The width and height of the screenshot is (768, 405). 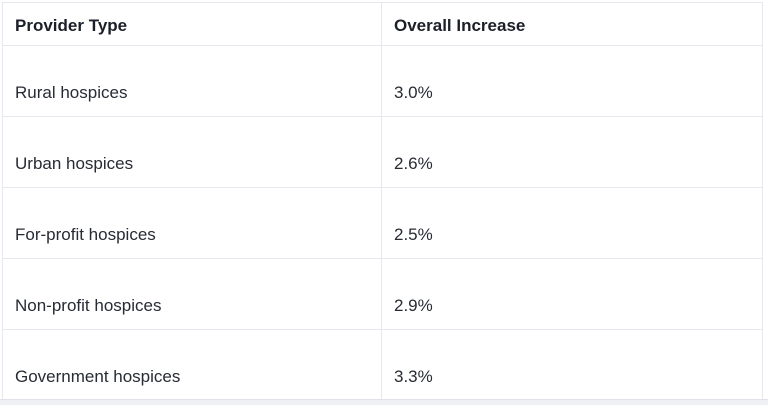 I want to click on header-row: Provider Type Overall Increase, so click(x=382, y=24).